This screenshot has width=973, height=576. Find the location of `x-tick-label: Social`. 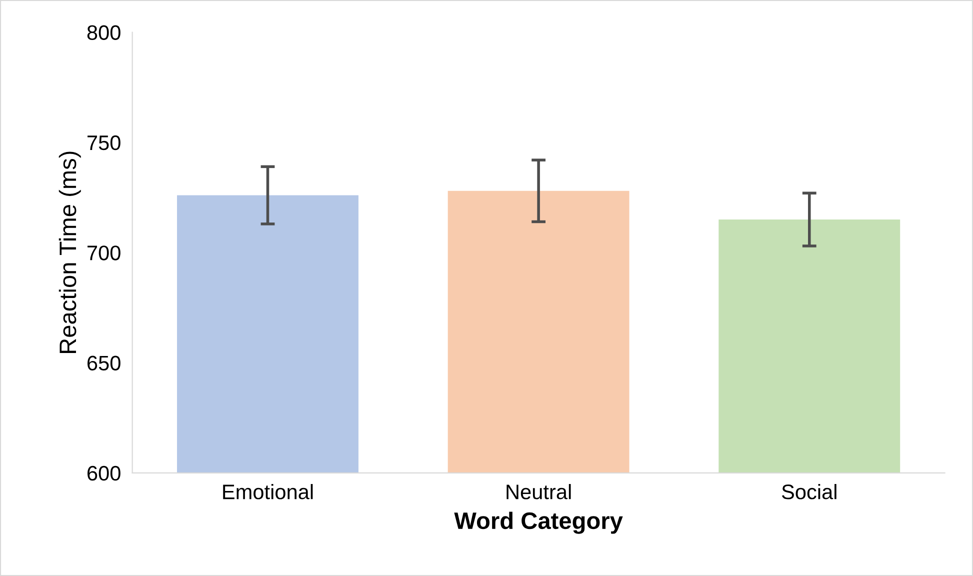

x-tick-label: Social is located at coordinates (809, 492).